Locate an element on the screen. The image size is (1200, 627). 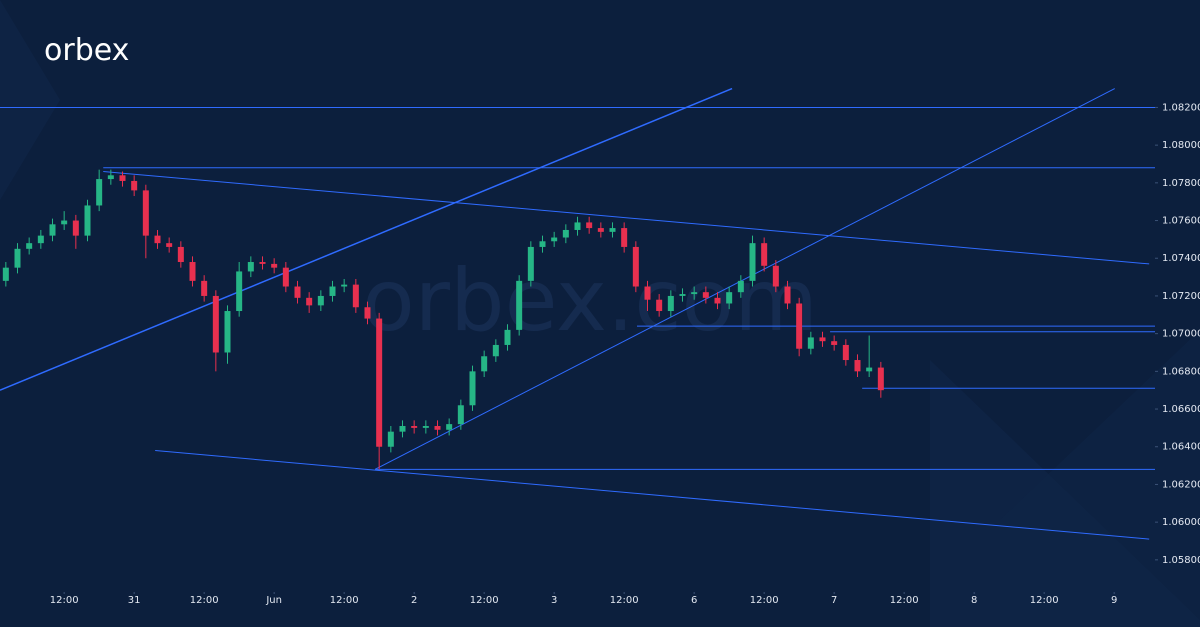
x-tick-label: 31 is located at coordinates (134, 600).